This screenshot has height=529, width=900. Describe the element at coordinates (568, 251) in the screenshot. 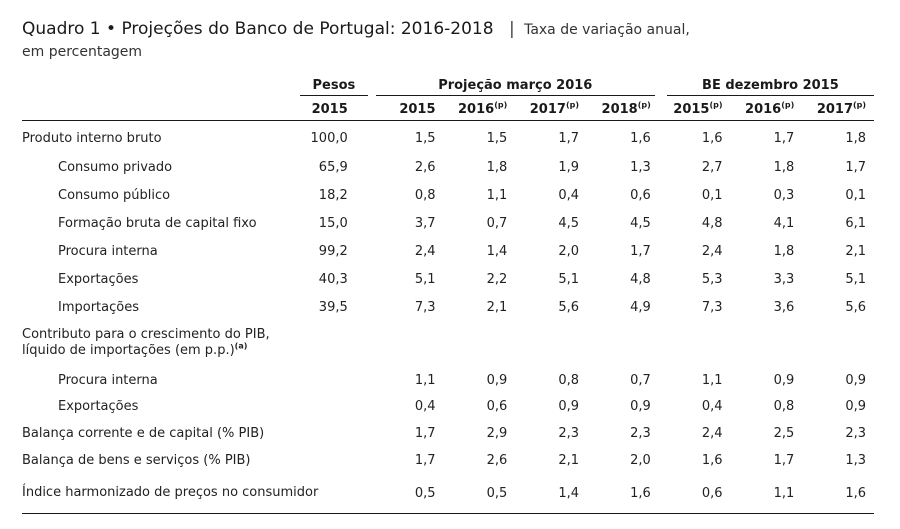

I see `cell-proj: 2,0` at that location.